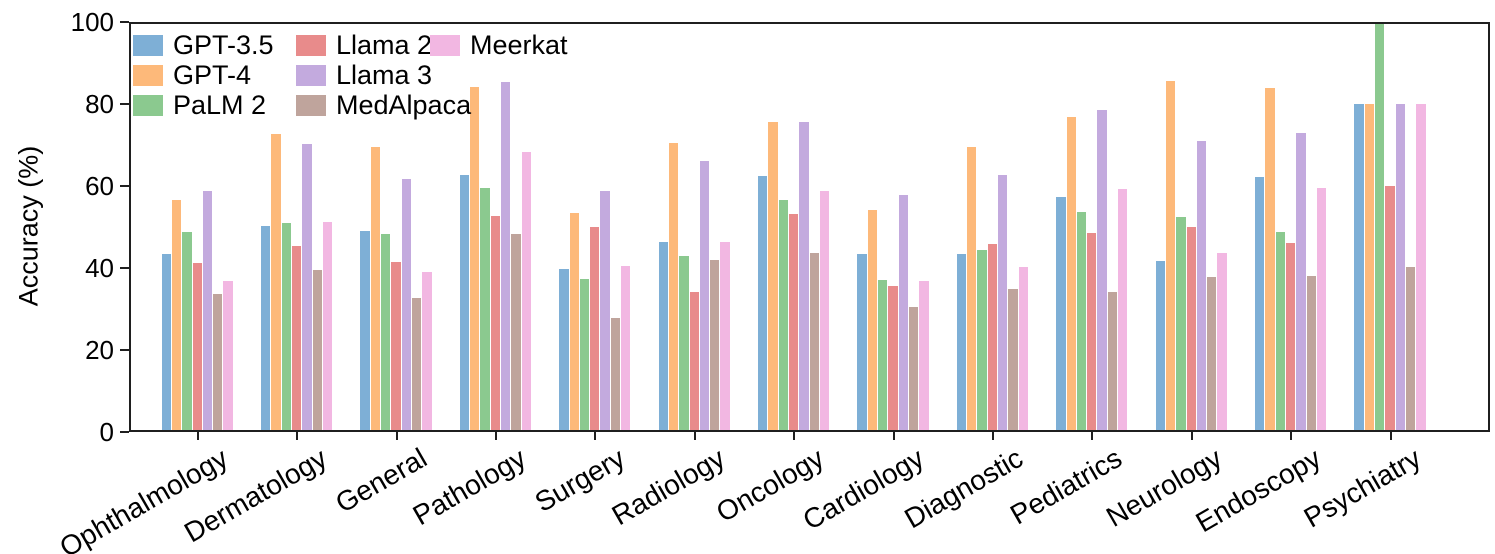  What do you see at coordinates (148, 75) in the screenshot?
I see `legend-swatch` at bounding box center [148, 75].